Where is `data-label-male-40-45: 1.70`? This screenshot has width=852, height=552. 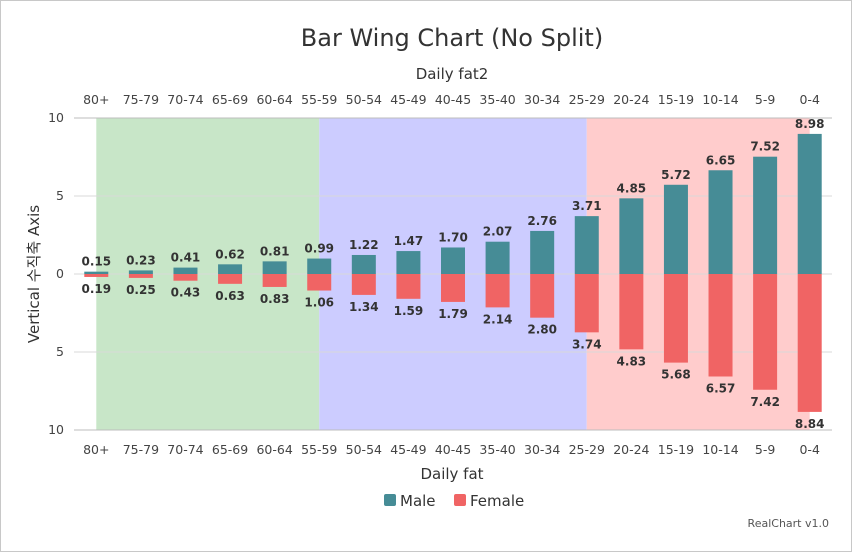 data-label-male-40-45: 1.70 is located at coordinates (453, 237).